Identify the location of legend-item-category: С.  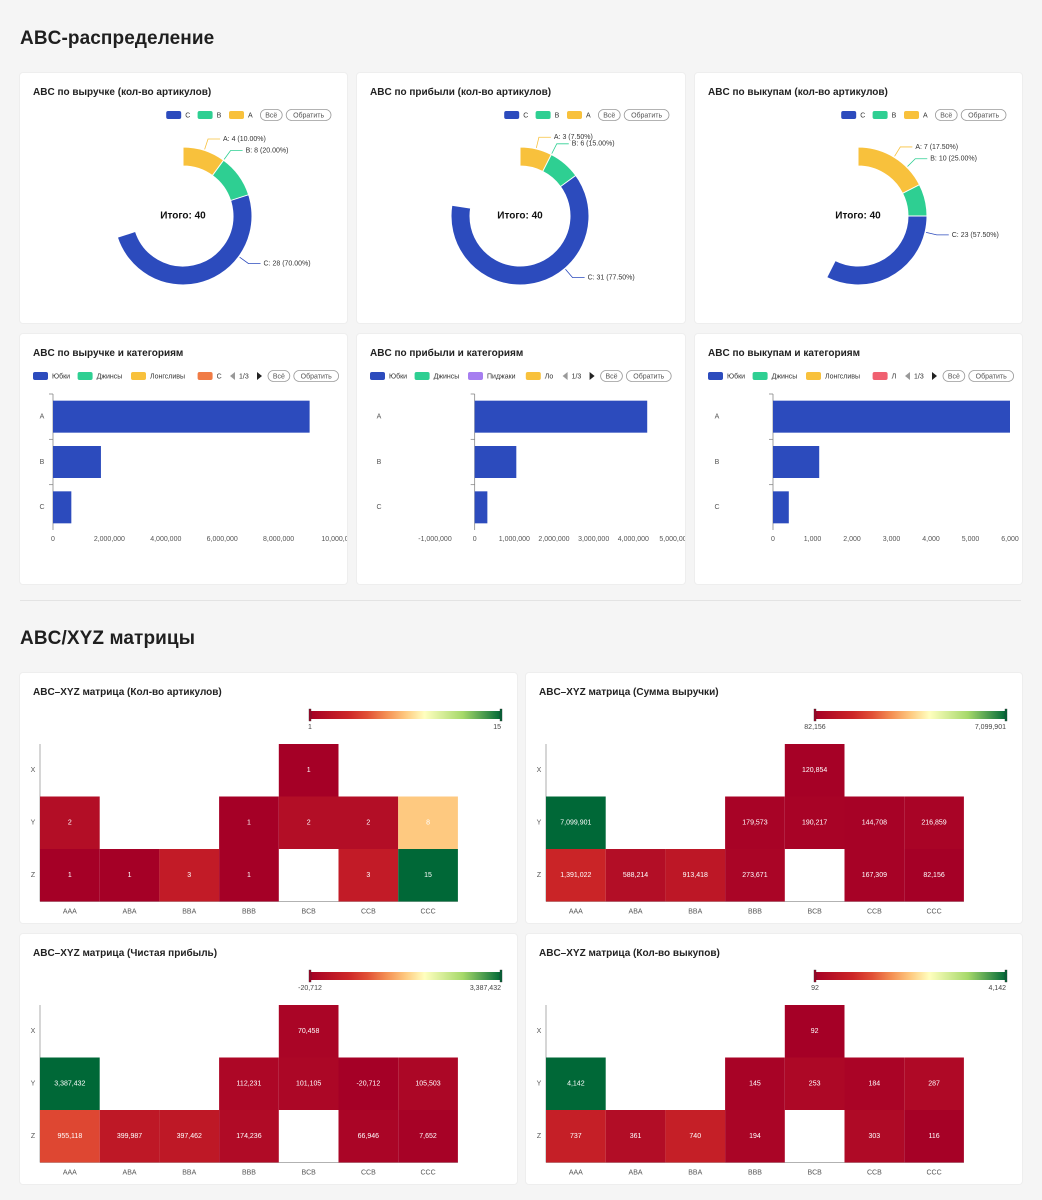
(209, 376).